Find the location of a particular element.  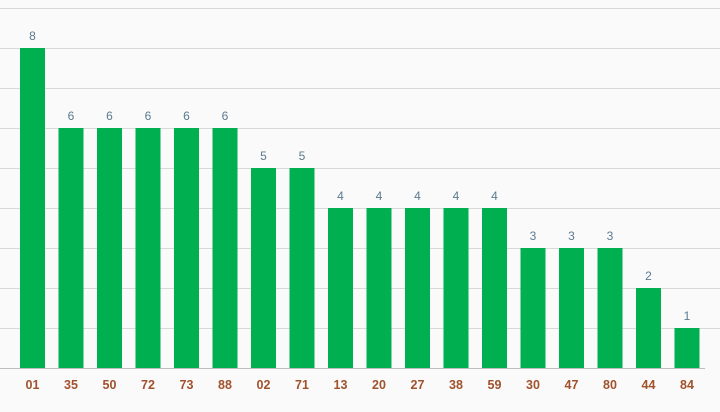

category-label: 73 is located at coordinates (187, 385).